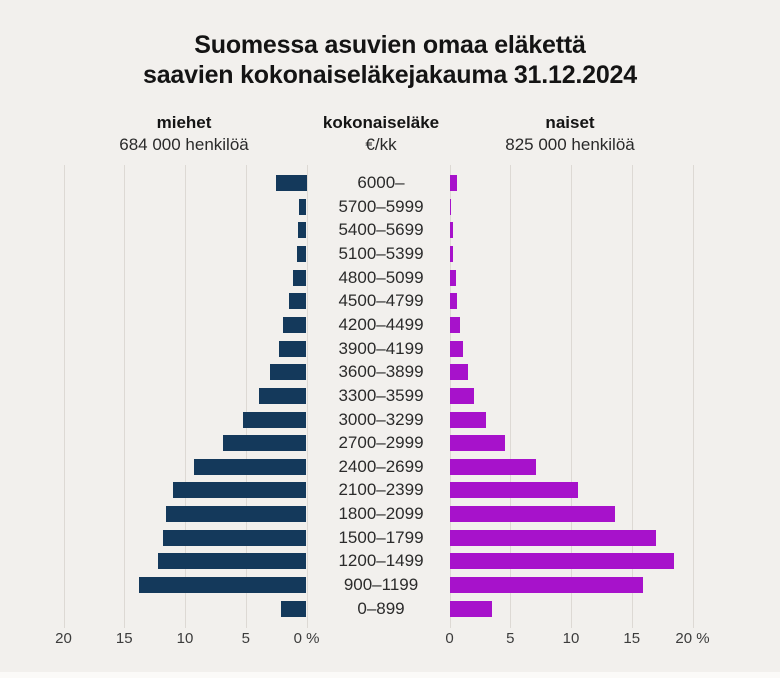  What do you see at coordinates (477, 443) in the screenshot?
I see `bar-women-2700–2999` at bounding box center [477, 443].